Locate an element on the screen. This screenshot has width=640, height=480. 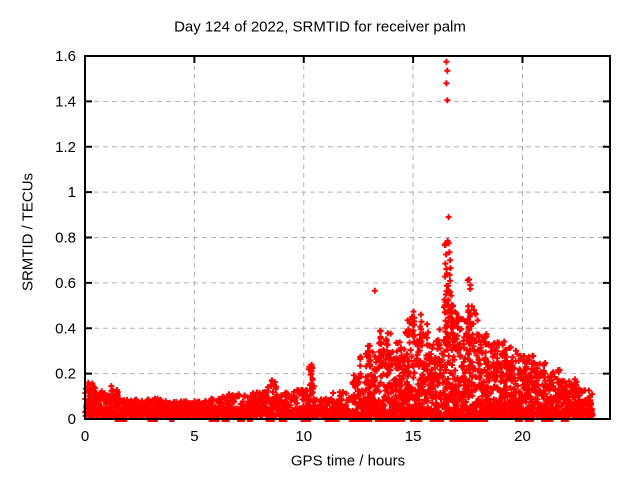
x-tick-label: 10 is located at coordinates (303, 436).